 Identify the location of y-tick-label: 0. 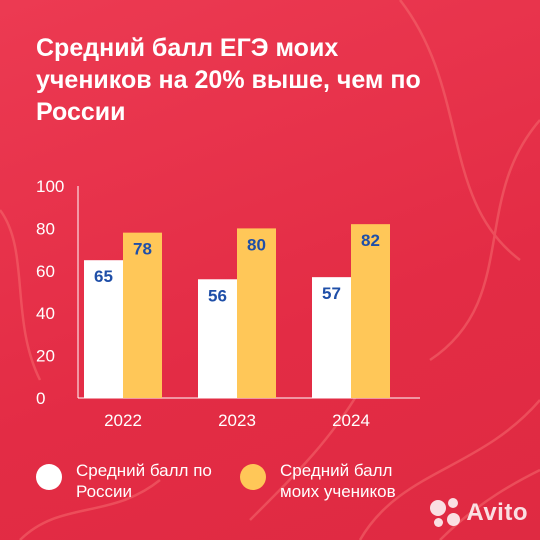
(40, 398).